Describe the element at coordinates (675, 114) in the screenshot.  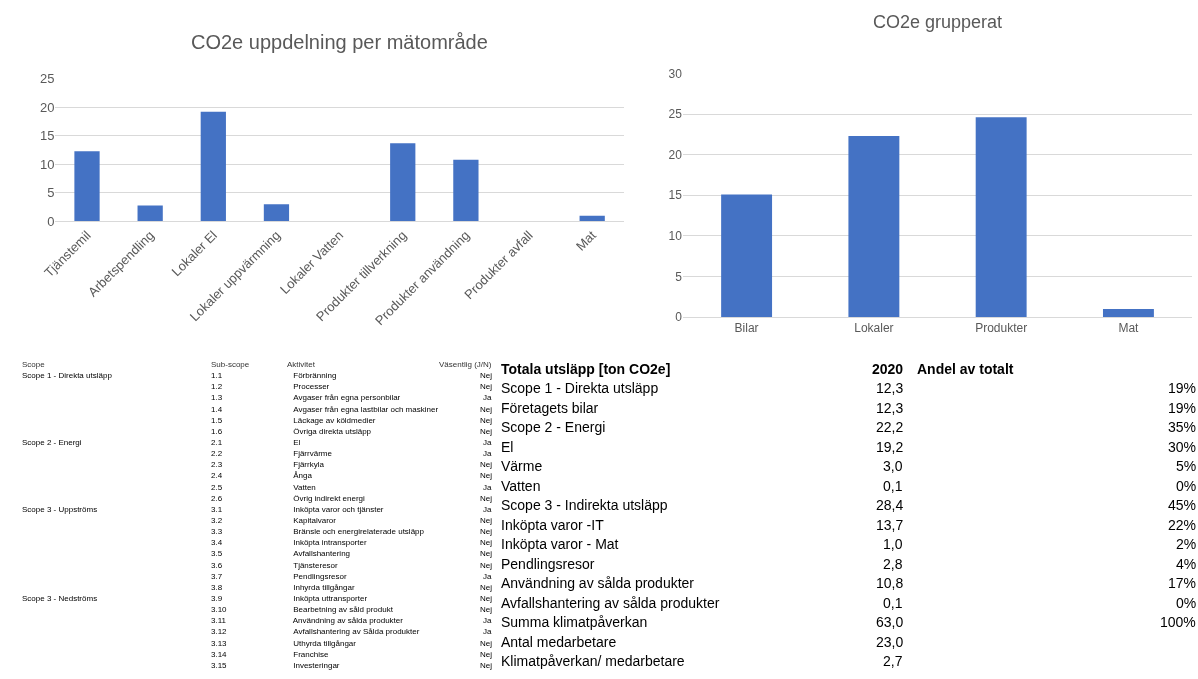
I see `y-tick-label: 25` at that location.